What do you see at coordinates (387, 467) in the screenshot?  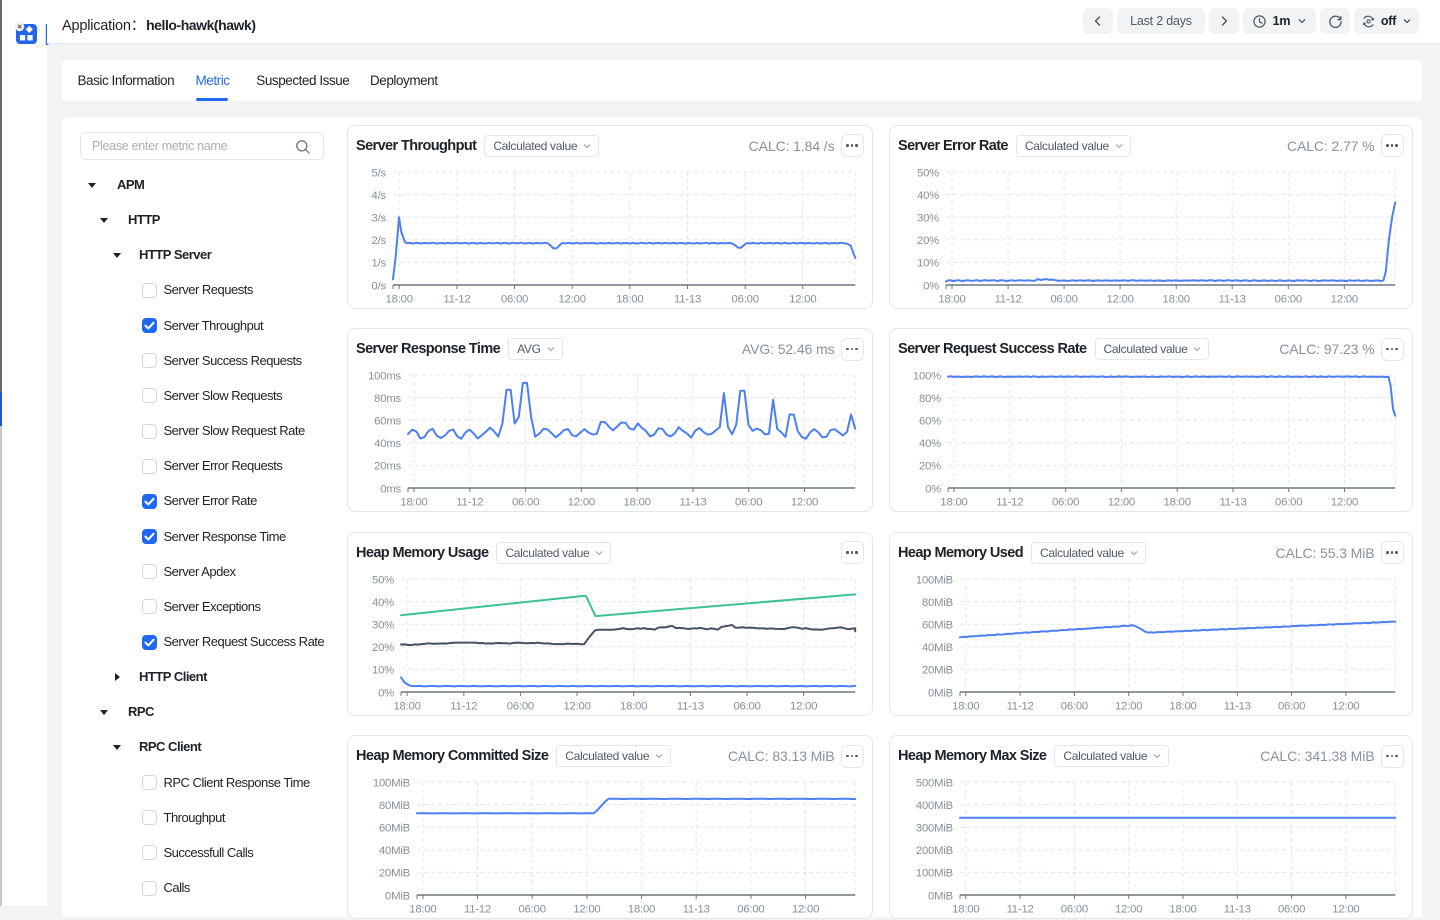 I see `svg-text: 20ms` at bounding box center [387, 467].